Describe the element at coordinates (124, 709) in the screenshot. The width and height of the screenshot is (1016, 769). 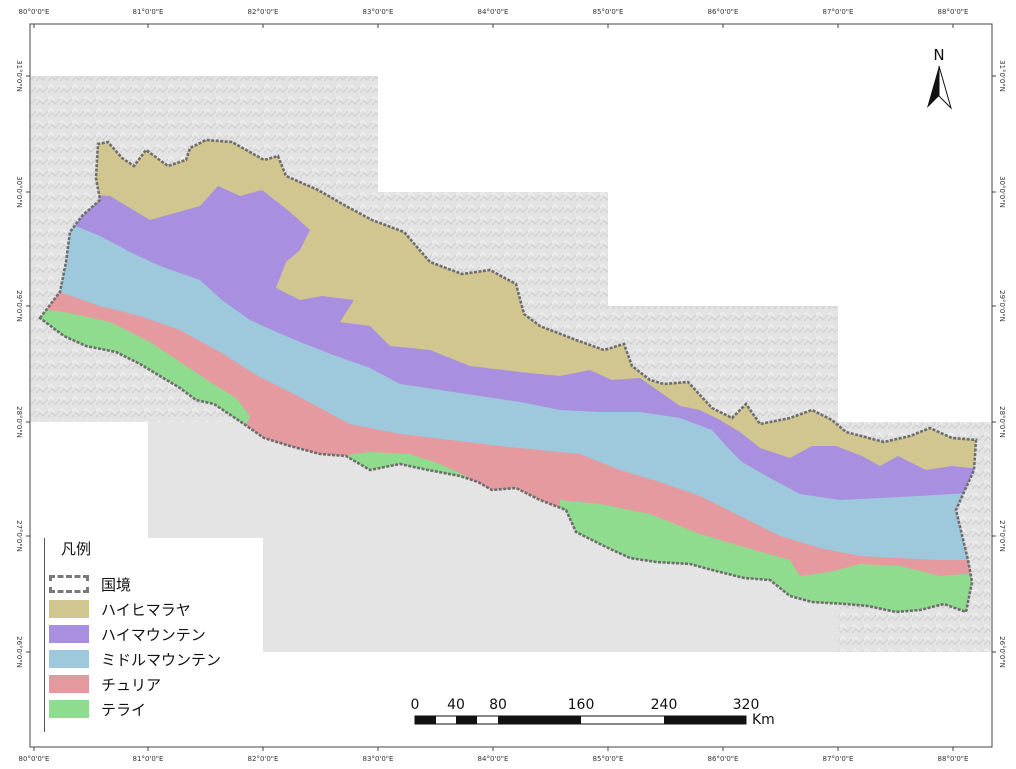
I see `legend-label: テライ` at that location.